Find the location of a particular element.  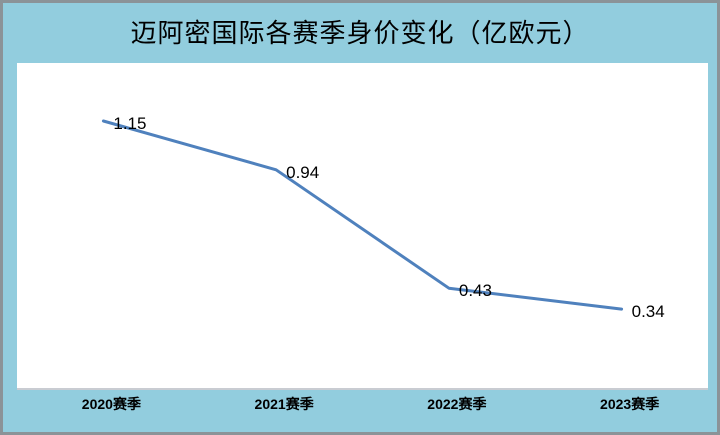

data-label: 0.43 is located at coordinates (475, 291).